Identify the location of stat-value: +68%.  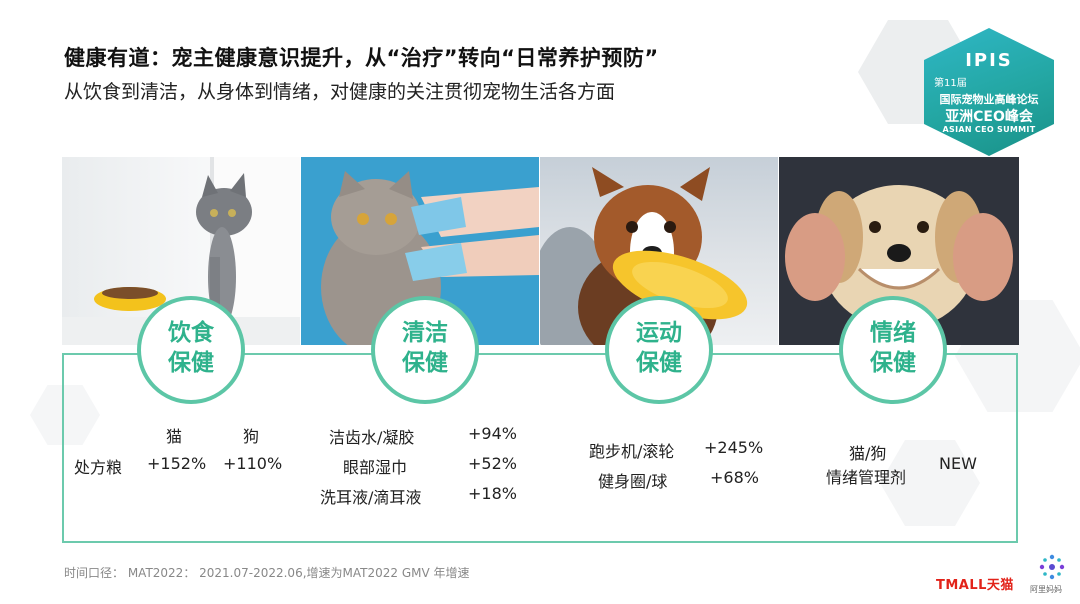
(734, 477).